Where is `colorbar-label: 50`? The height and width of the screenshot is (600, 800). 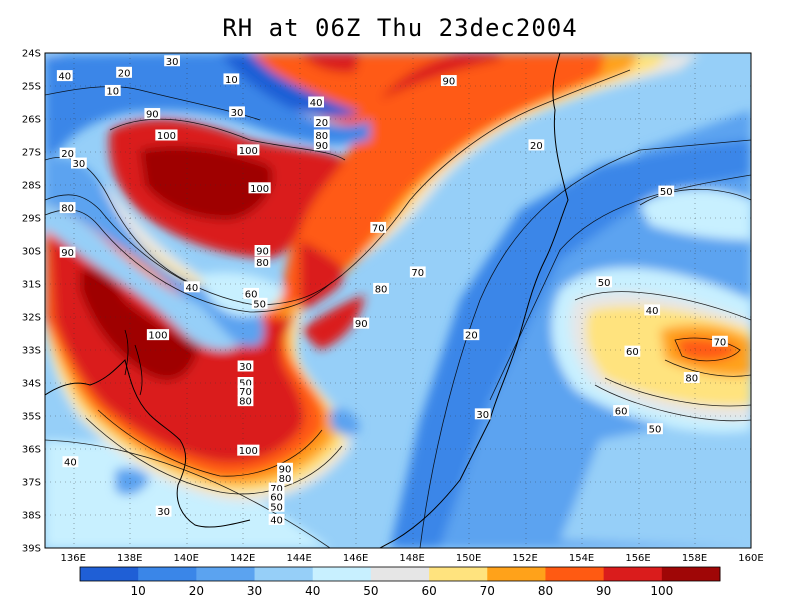 colorbar-label: 50 is located at coordinates (370, 591).